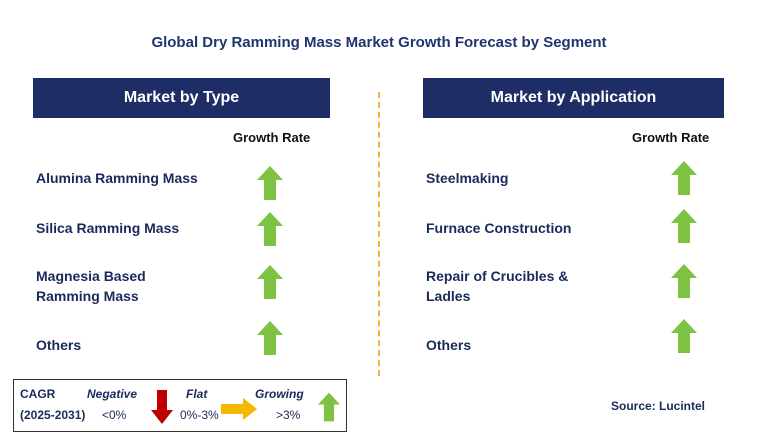 Image resolution: width=758 pixels, height=444 pixels. What do you see at coordinates (379, 234) in the screenshot?
I see `panel-divider` at bounding box center [379, 234].